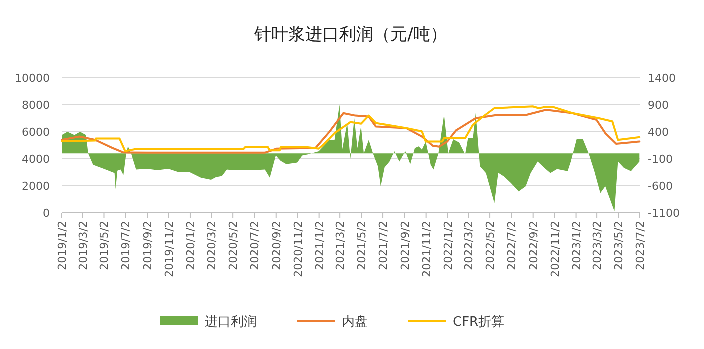  I want to click on y-tick-label: 4000, so click(36, 159).